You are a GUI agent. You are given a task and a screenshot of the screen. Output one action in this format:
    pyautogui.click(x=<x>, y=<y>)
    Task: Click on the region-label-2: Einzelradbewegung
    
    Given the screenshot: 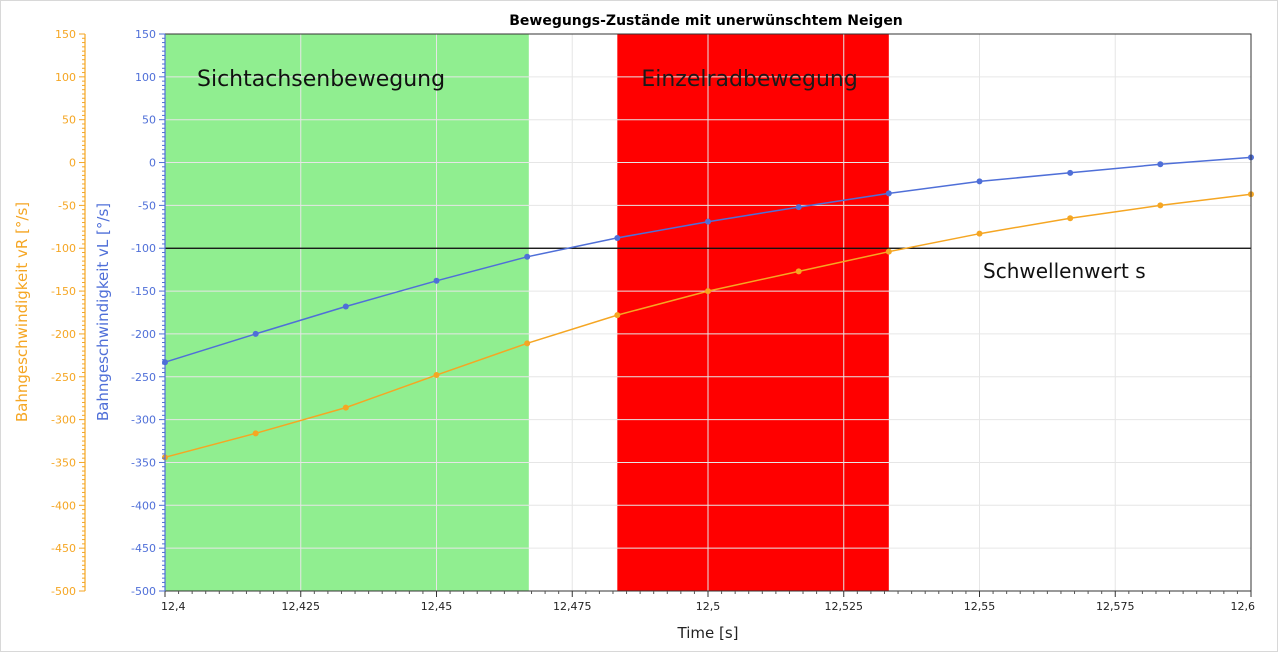 What is the action you would take?
    pyautogui.click(x=749, y=79)
    